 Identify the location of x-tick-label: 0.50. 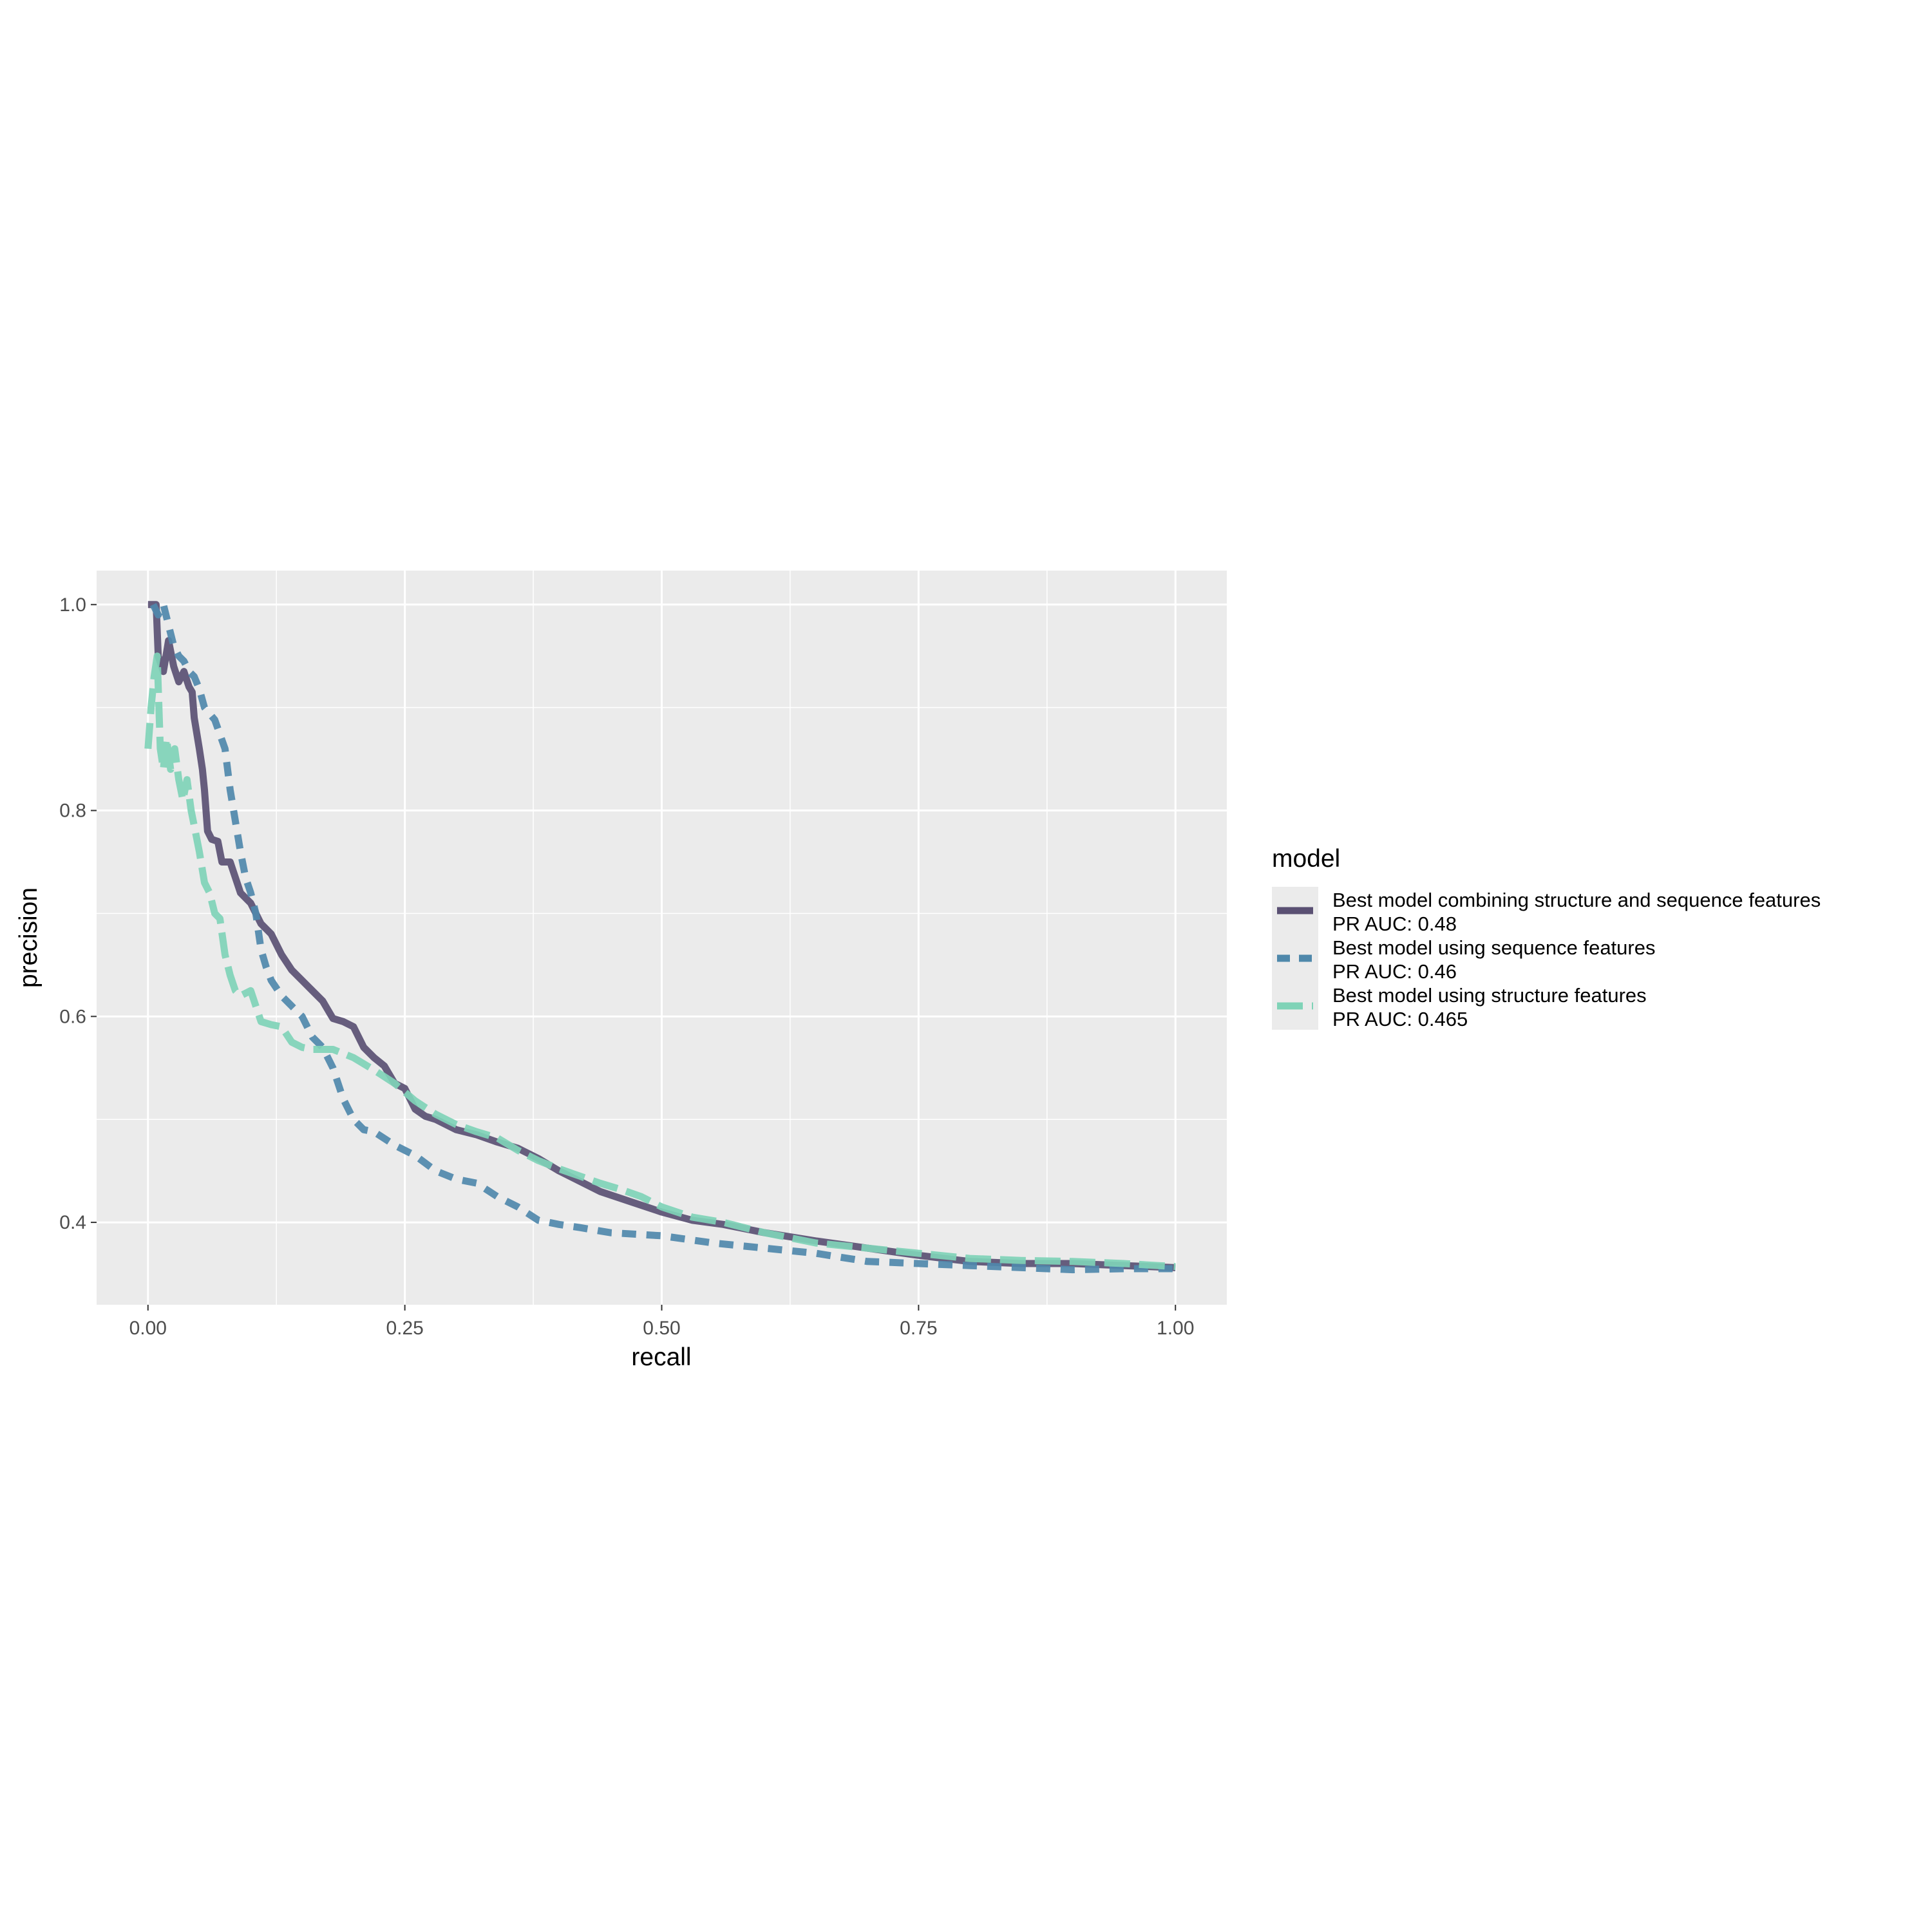
(661, 1329).